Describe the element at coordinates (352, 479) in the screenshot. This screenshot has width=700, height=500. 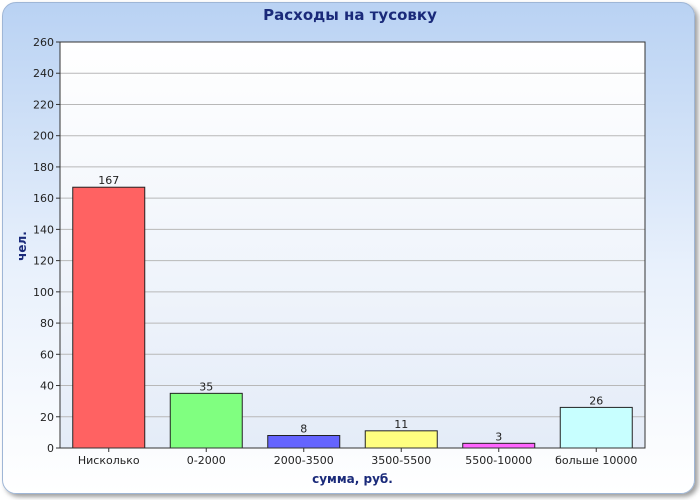
I see `x-axis-label: сумма, руб.` at that location.